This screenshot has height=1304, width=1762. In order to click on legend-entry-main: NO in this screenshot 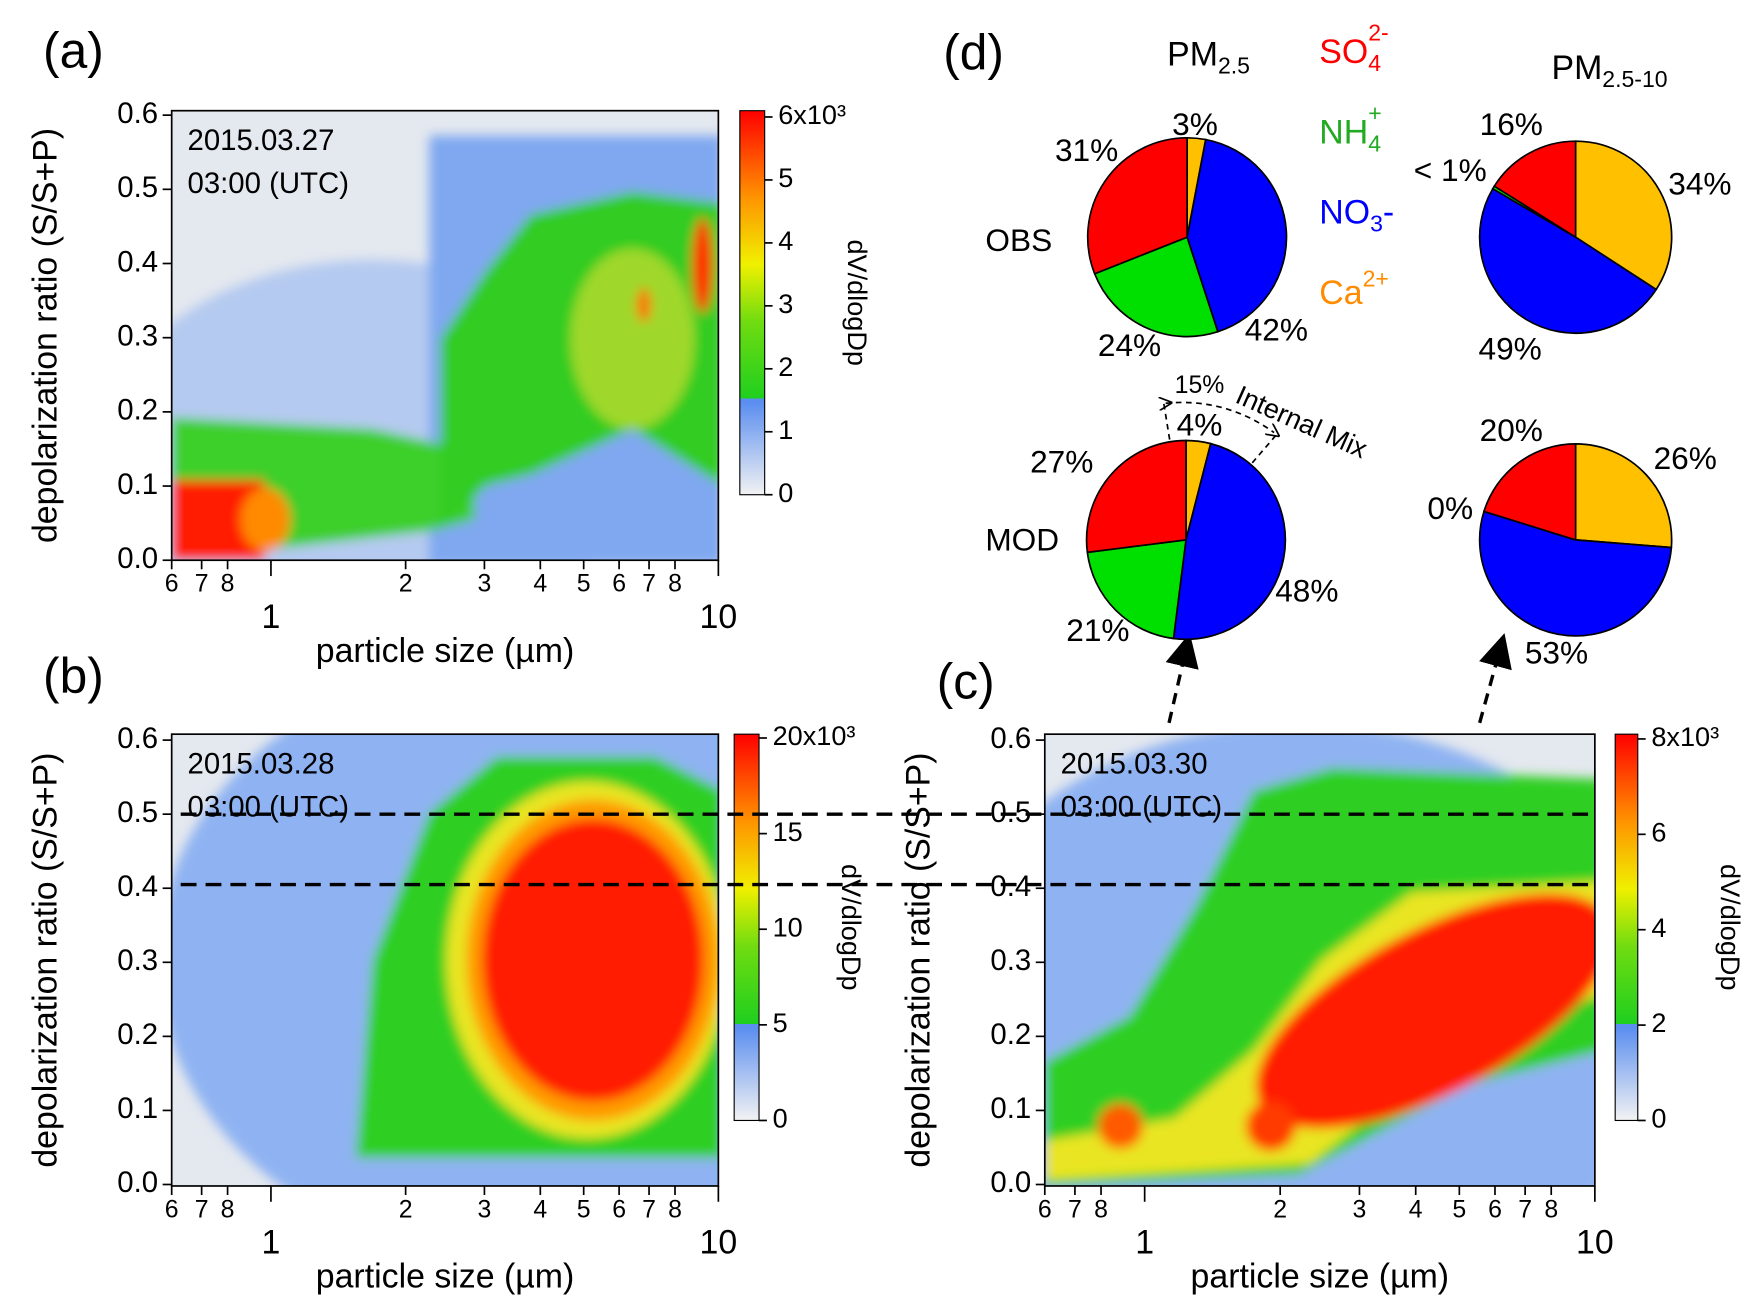, I will do `click(1344, 213)`.